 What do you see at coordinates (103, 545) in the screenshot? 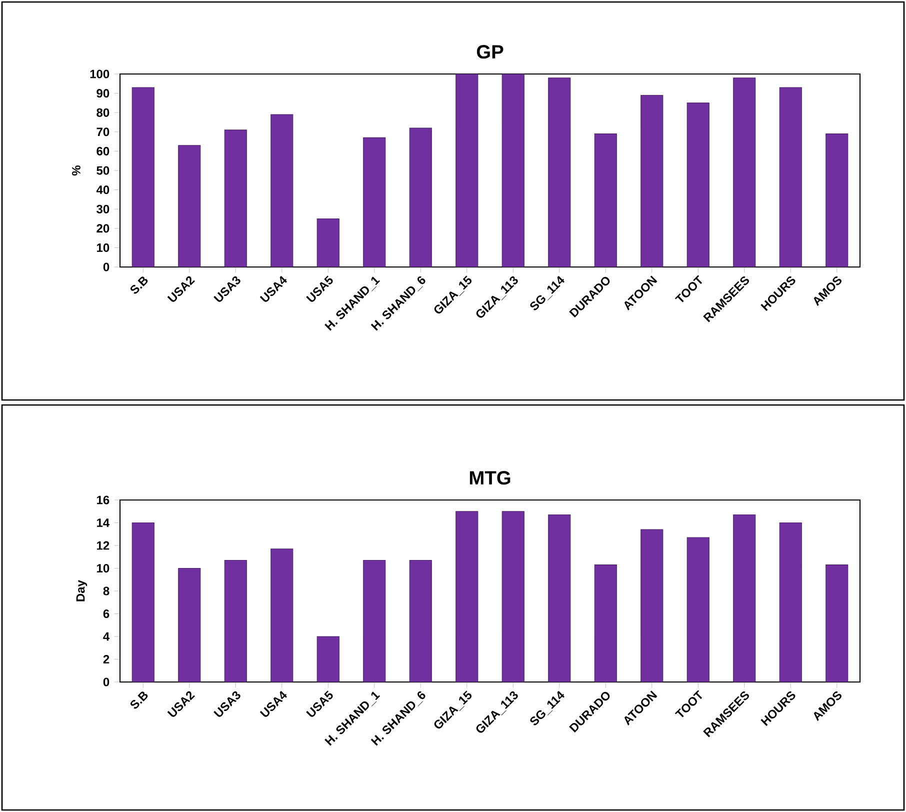
I see `y-tick-label: 12` at bounding box center [103, 545].